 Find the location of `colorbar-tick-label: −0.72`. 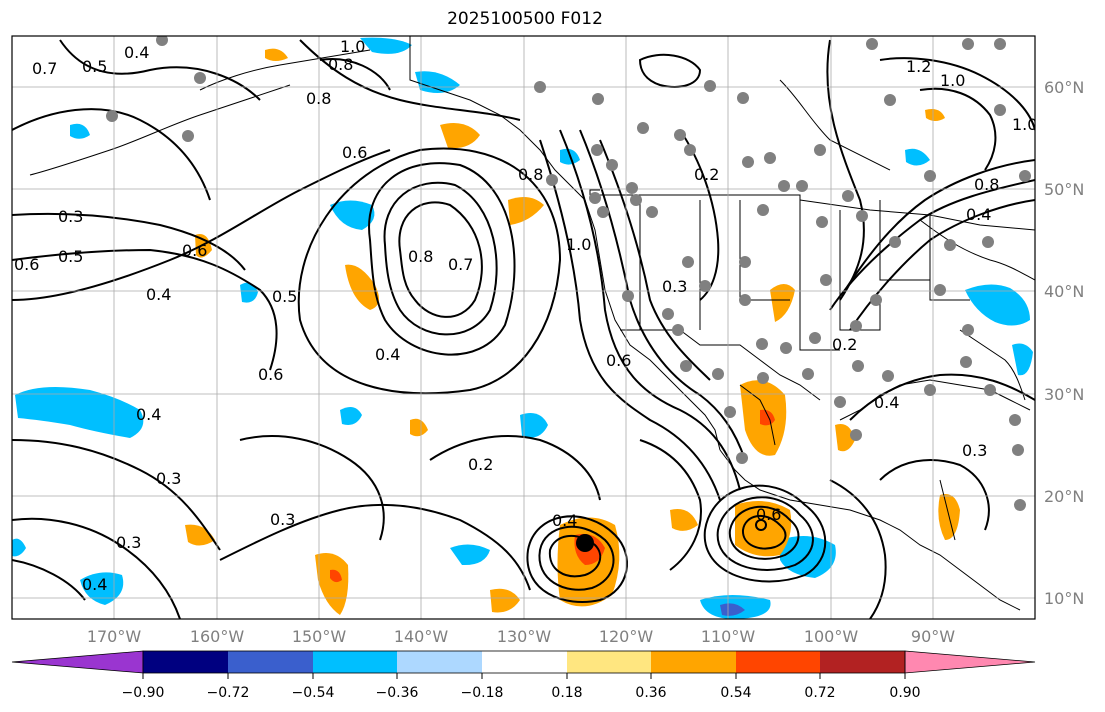

colorbar-tick-label: −0.72 is located at coordinates (228, 693).